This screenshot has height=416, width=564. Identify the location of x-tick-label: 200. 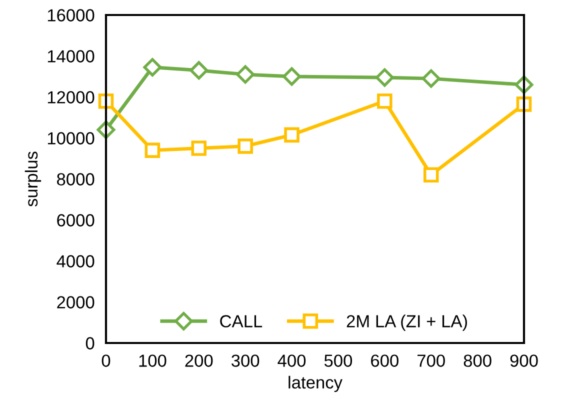
(199, 360).